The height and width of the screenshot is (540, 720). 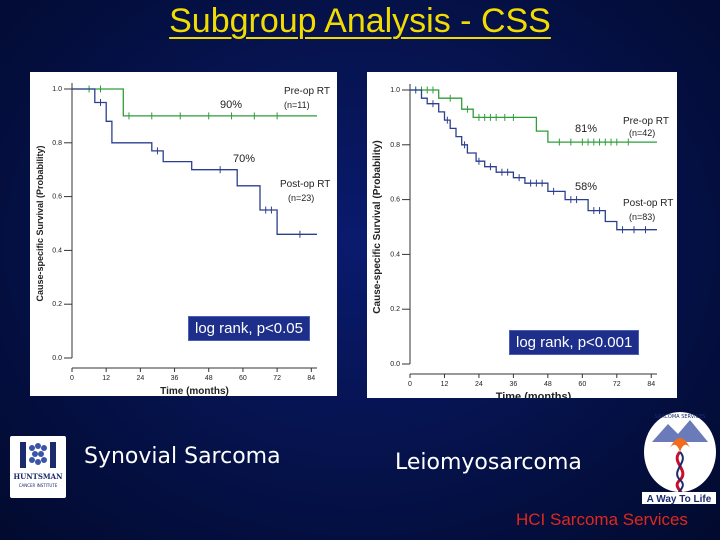 What do you see at coordinates (39, 476) in the screenshot?
I see `huntsman-logo-name: HUNTSMAN` at bounding box center [39, 476].